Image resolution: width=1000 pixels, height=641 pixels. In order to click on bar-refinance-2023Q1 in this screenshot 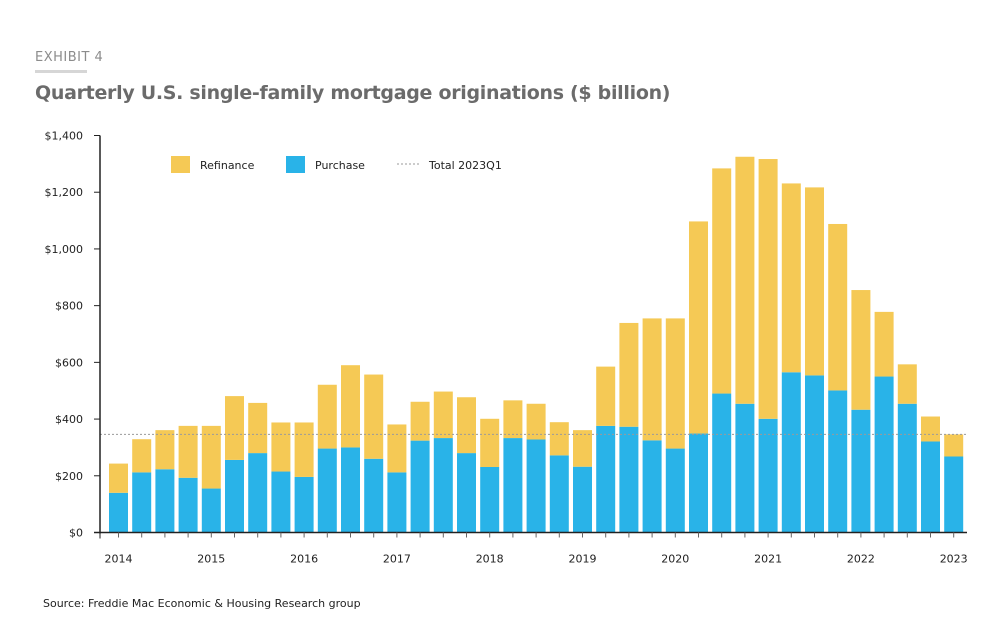, I will do `click(954, 445)`.